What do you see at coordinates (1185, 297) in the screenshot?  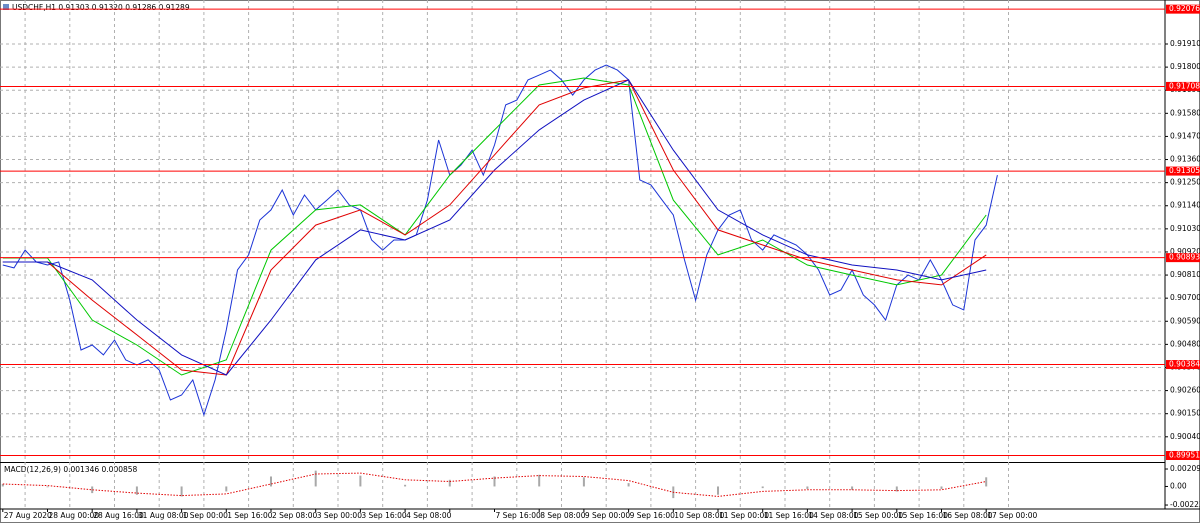 I see `y-tick-label: 0.90700` at bounding box center [1185, 297].